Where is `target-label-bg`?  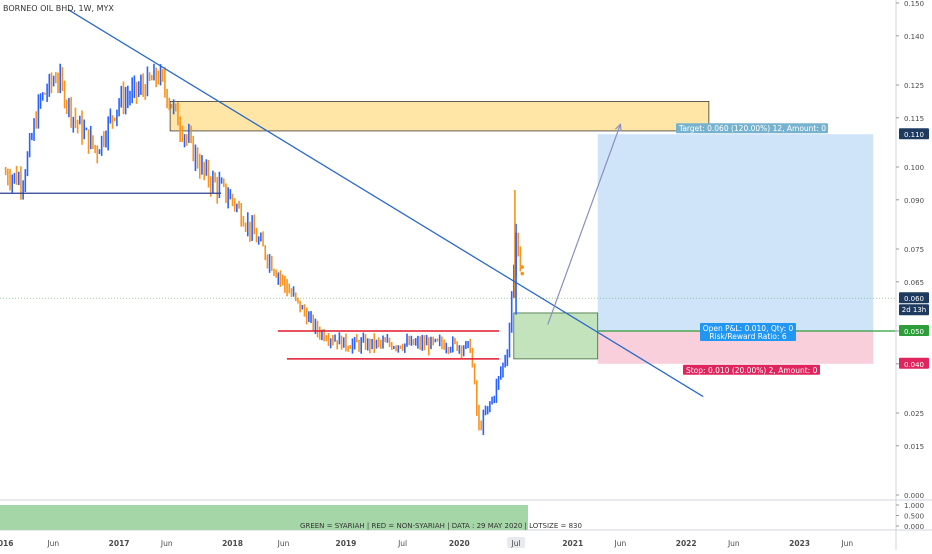 target-label-bg is located at coordinates (752, 128).